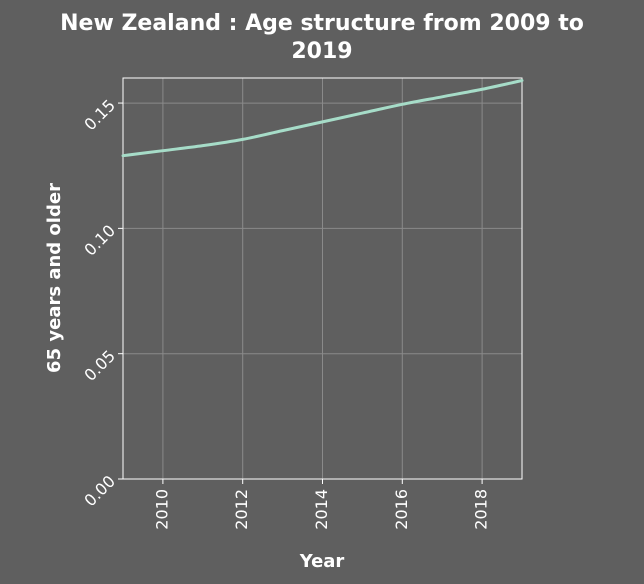 The width and height of the screenshot is (644, 584). I want to click on x-tick-label: 2012, so click(241, 509).